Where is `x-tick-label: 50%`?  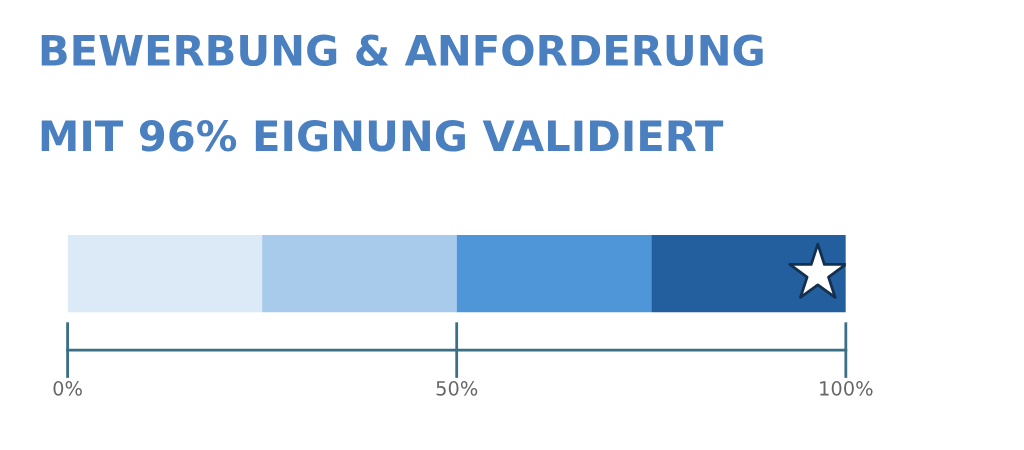
x-tick-label: 50% is located at coordinates (457, 388).